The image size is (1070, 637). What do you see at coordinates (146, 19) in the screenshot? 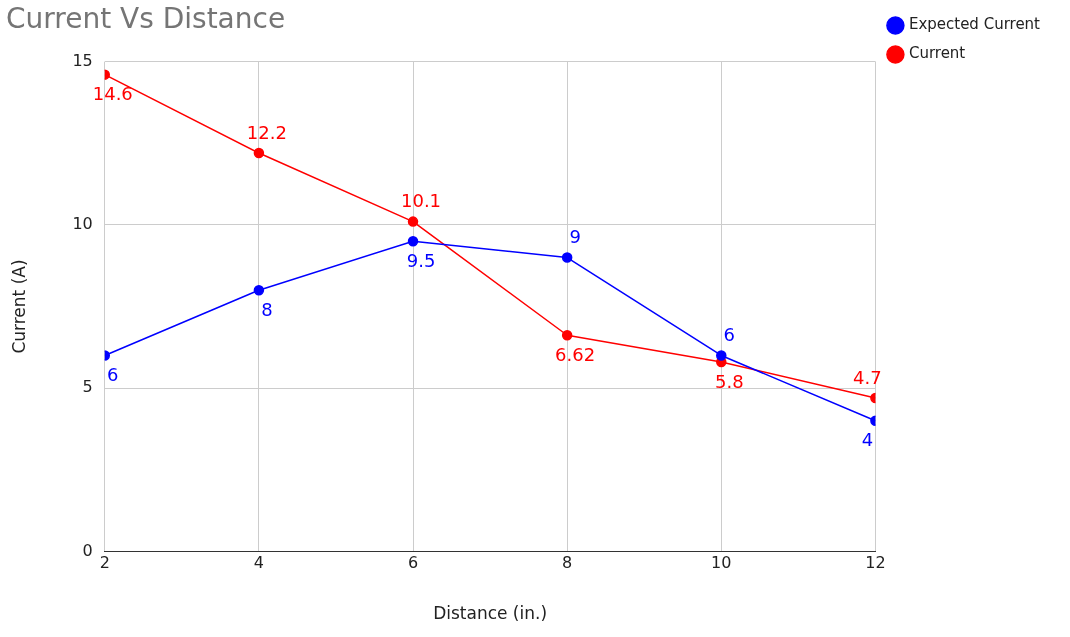
I see `chart-title: Current Vs Distance` at bounding box center [146, 19].